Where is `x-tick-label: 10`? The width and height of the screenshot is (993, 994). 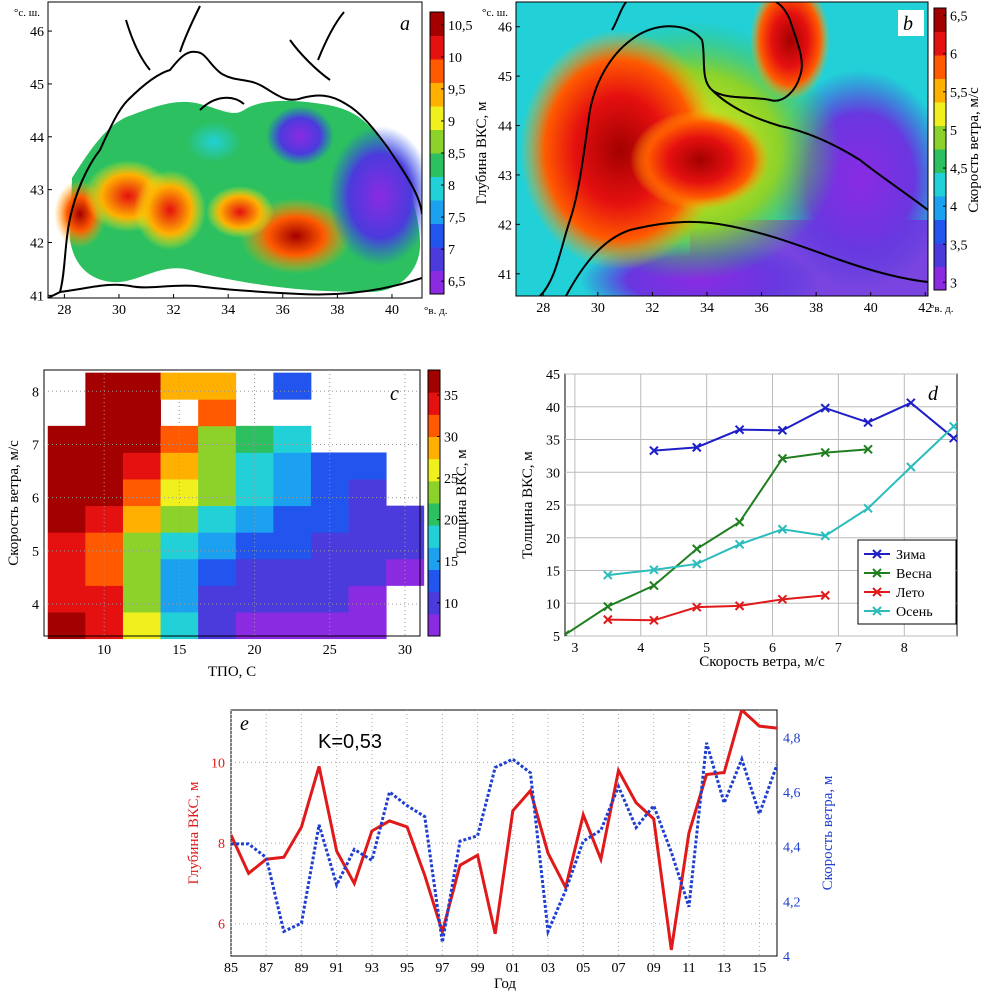
x-tick-label: 10 is located at coordinates (104, 650).